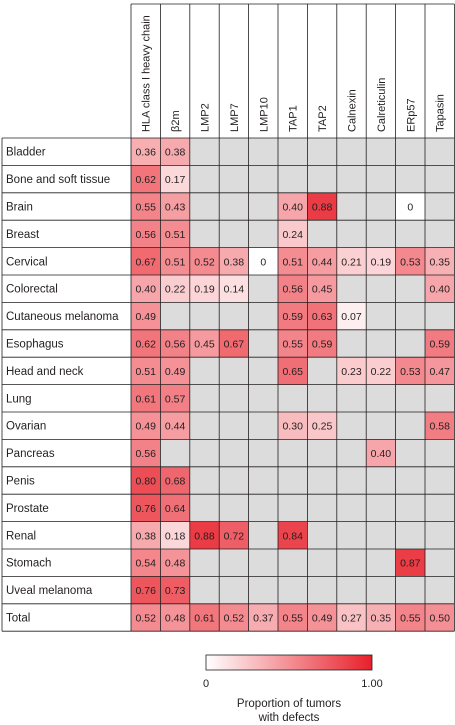  Describe the element at coordinates (410, 372) in the screenshot. I see `cell-value-label: 0.53` at that location.